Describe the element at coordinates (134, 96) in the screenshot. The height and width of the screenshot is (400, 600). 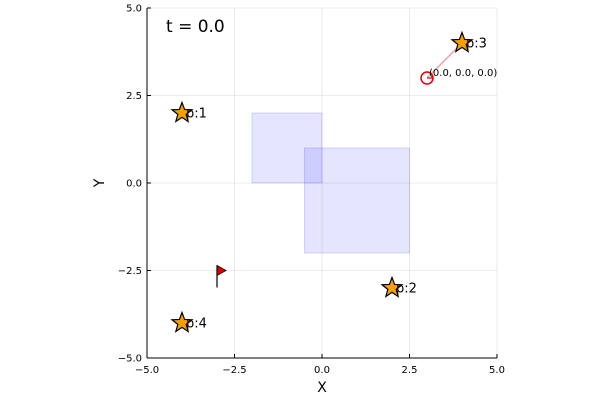
I see `y-tick-label: 2.5` at that location.